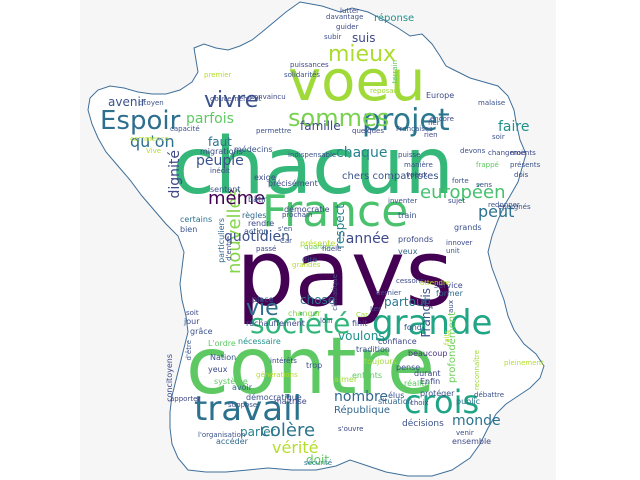 This screenshot has width=640, height=480. Describe the element at coordinates (151, 103) in the screenshot. I see `word-134: citoyen` at that location.